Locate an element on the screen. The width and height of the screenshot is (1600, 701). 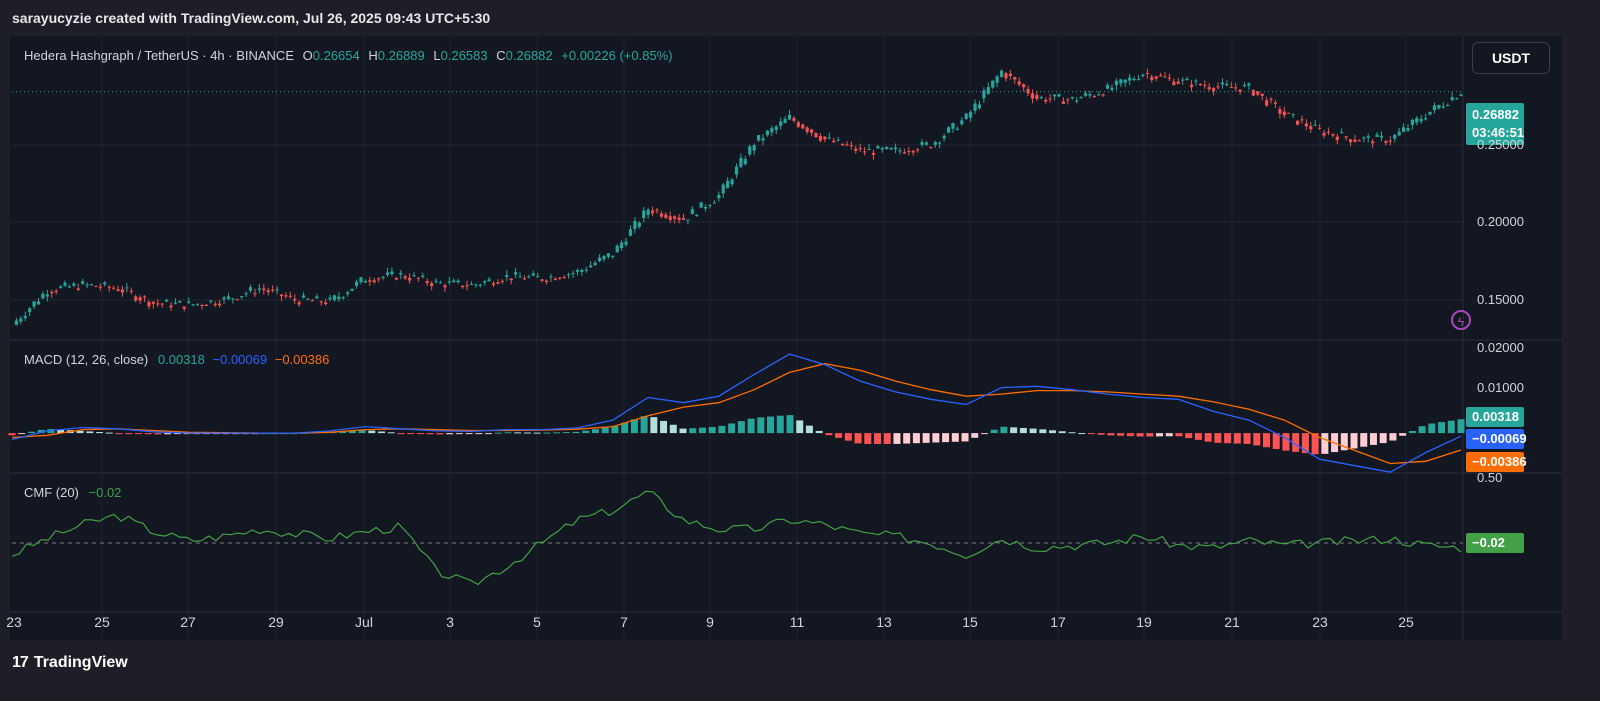
alert-bolt-icon: ϟ is located at coordinates (1461, 320).